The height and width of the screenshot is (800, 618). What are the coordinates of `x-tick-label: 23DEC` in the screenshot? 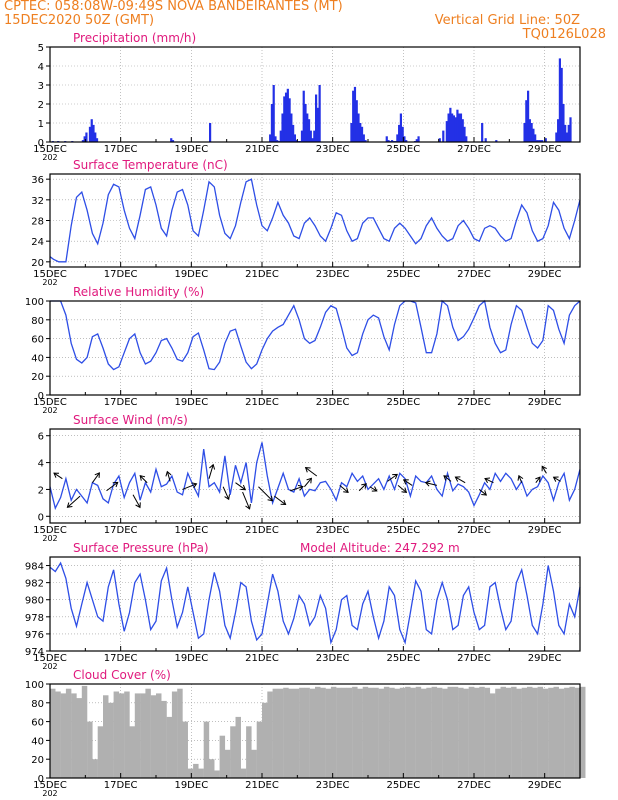 It's located at (333, 658).